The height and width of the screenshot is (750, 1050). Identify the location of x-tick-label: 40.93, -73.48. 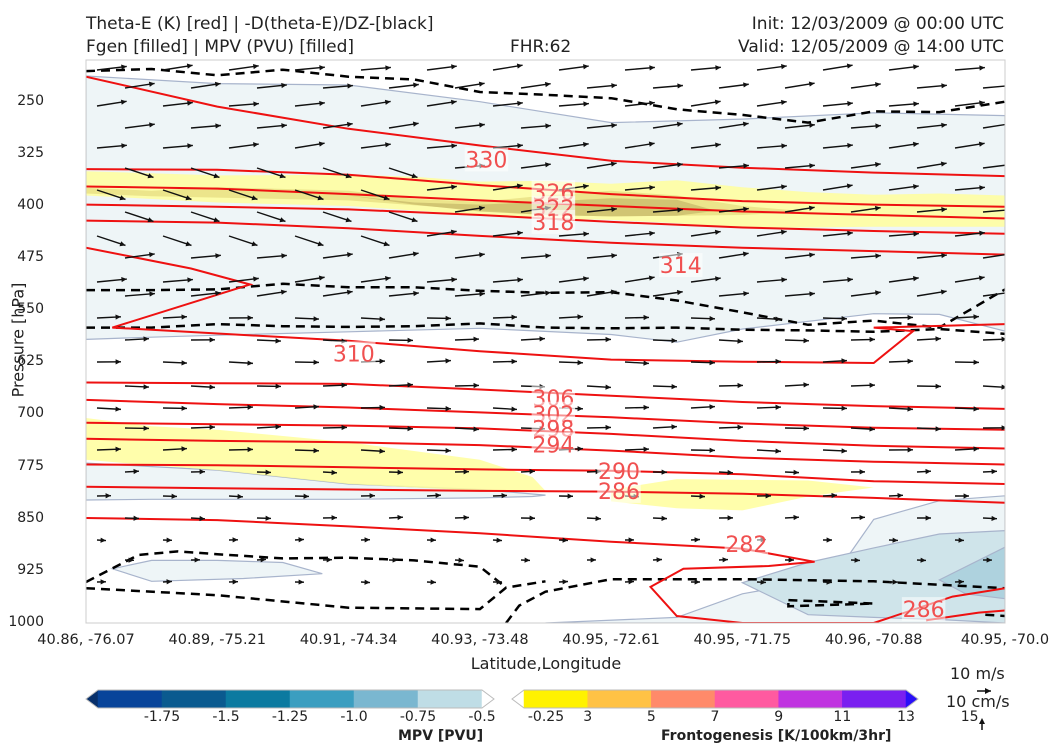
(480, 640).